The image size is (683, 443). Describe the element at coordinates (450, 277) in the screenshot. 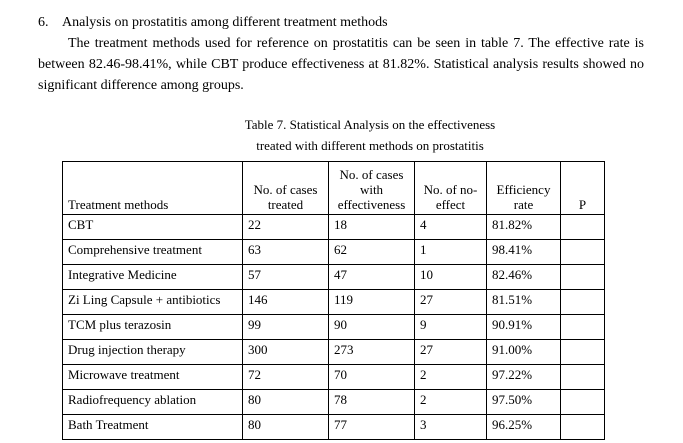

I see `cell-no-effect: 10` at that location.